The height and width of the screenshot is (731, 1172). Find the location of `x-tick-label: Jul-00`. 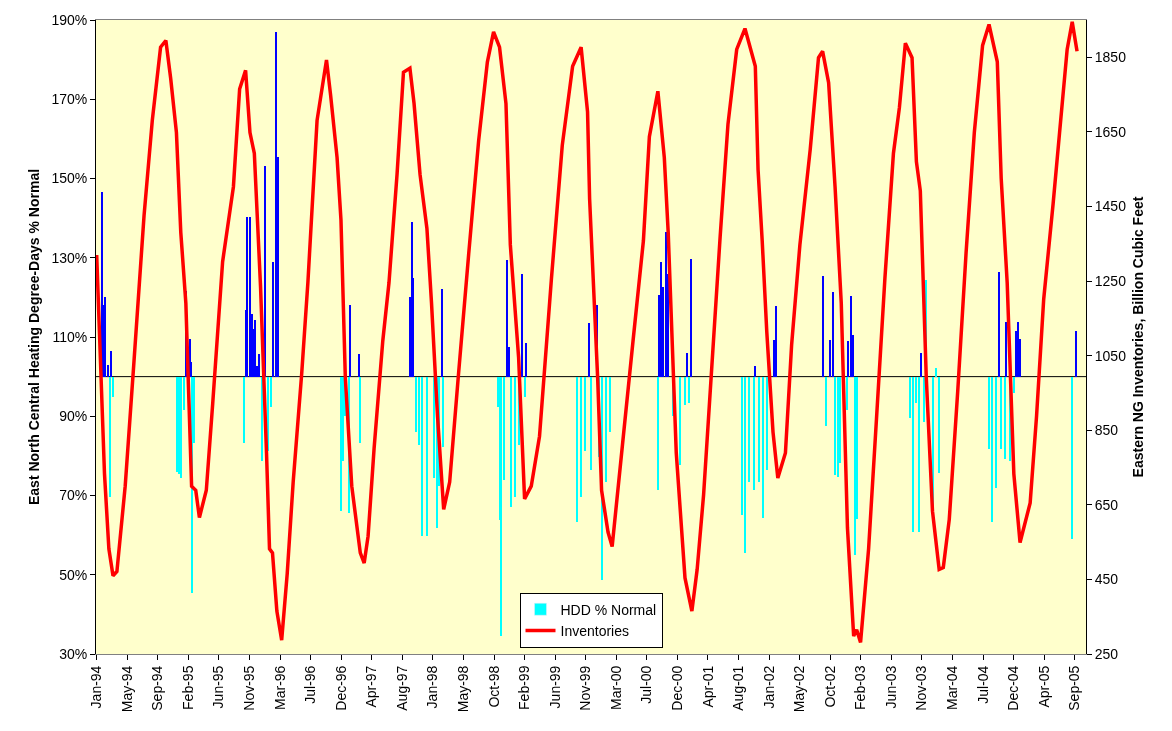

x-tick-label: Jul-00 is located at coordinates (646, 684).